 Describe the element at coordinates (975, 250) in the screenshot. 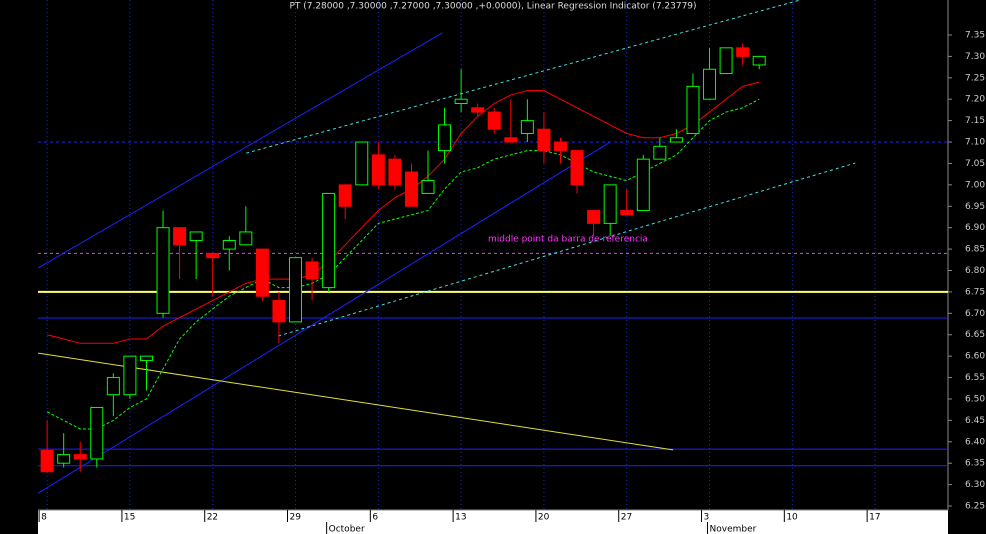

I see `y-tick-label: 6.85` at that location.